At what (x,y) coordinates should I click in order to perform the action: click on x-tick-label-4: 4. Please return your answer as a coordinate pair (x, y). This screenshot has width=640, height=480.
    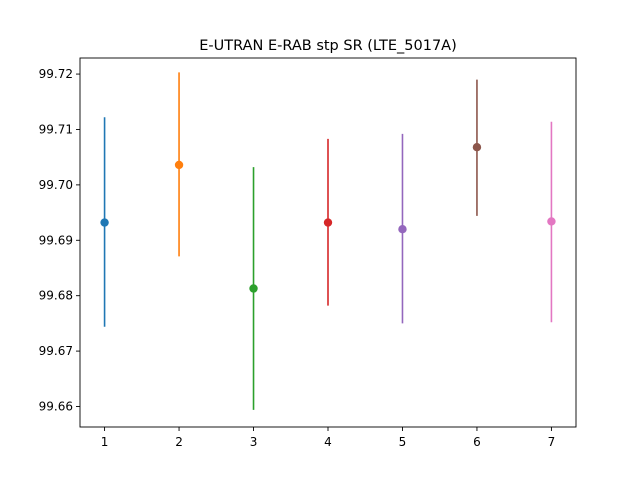
    Looking at the image, I should click on (328, 442).